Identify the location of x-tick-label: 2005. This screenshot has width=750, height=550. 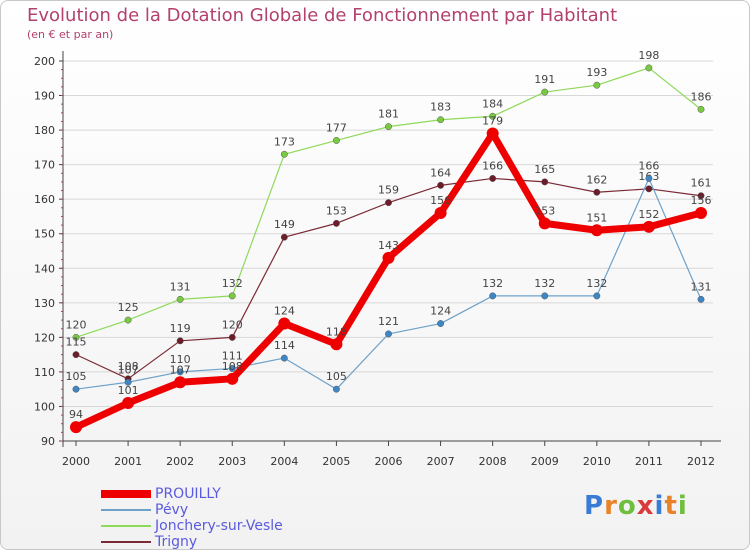
(336, 461).